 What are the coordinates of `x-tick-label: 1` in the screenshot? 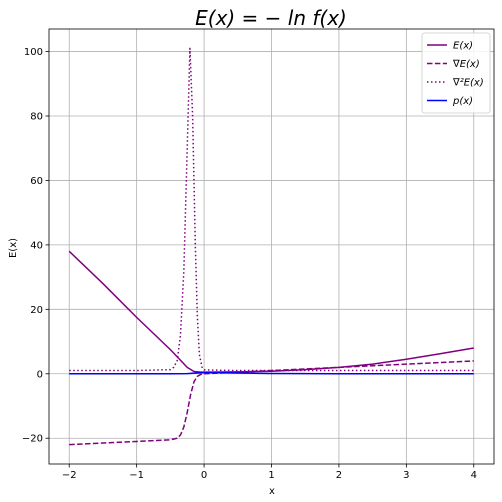 It's located at (271, 475).